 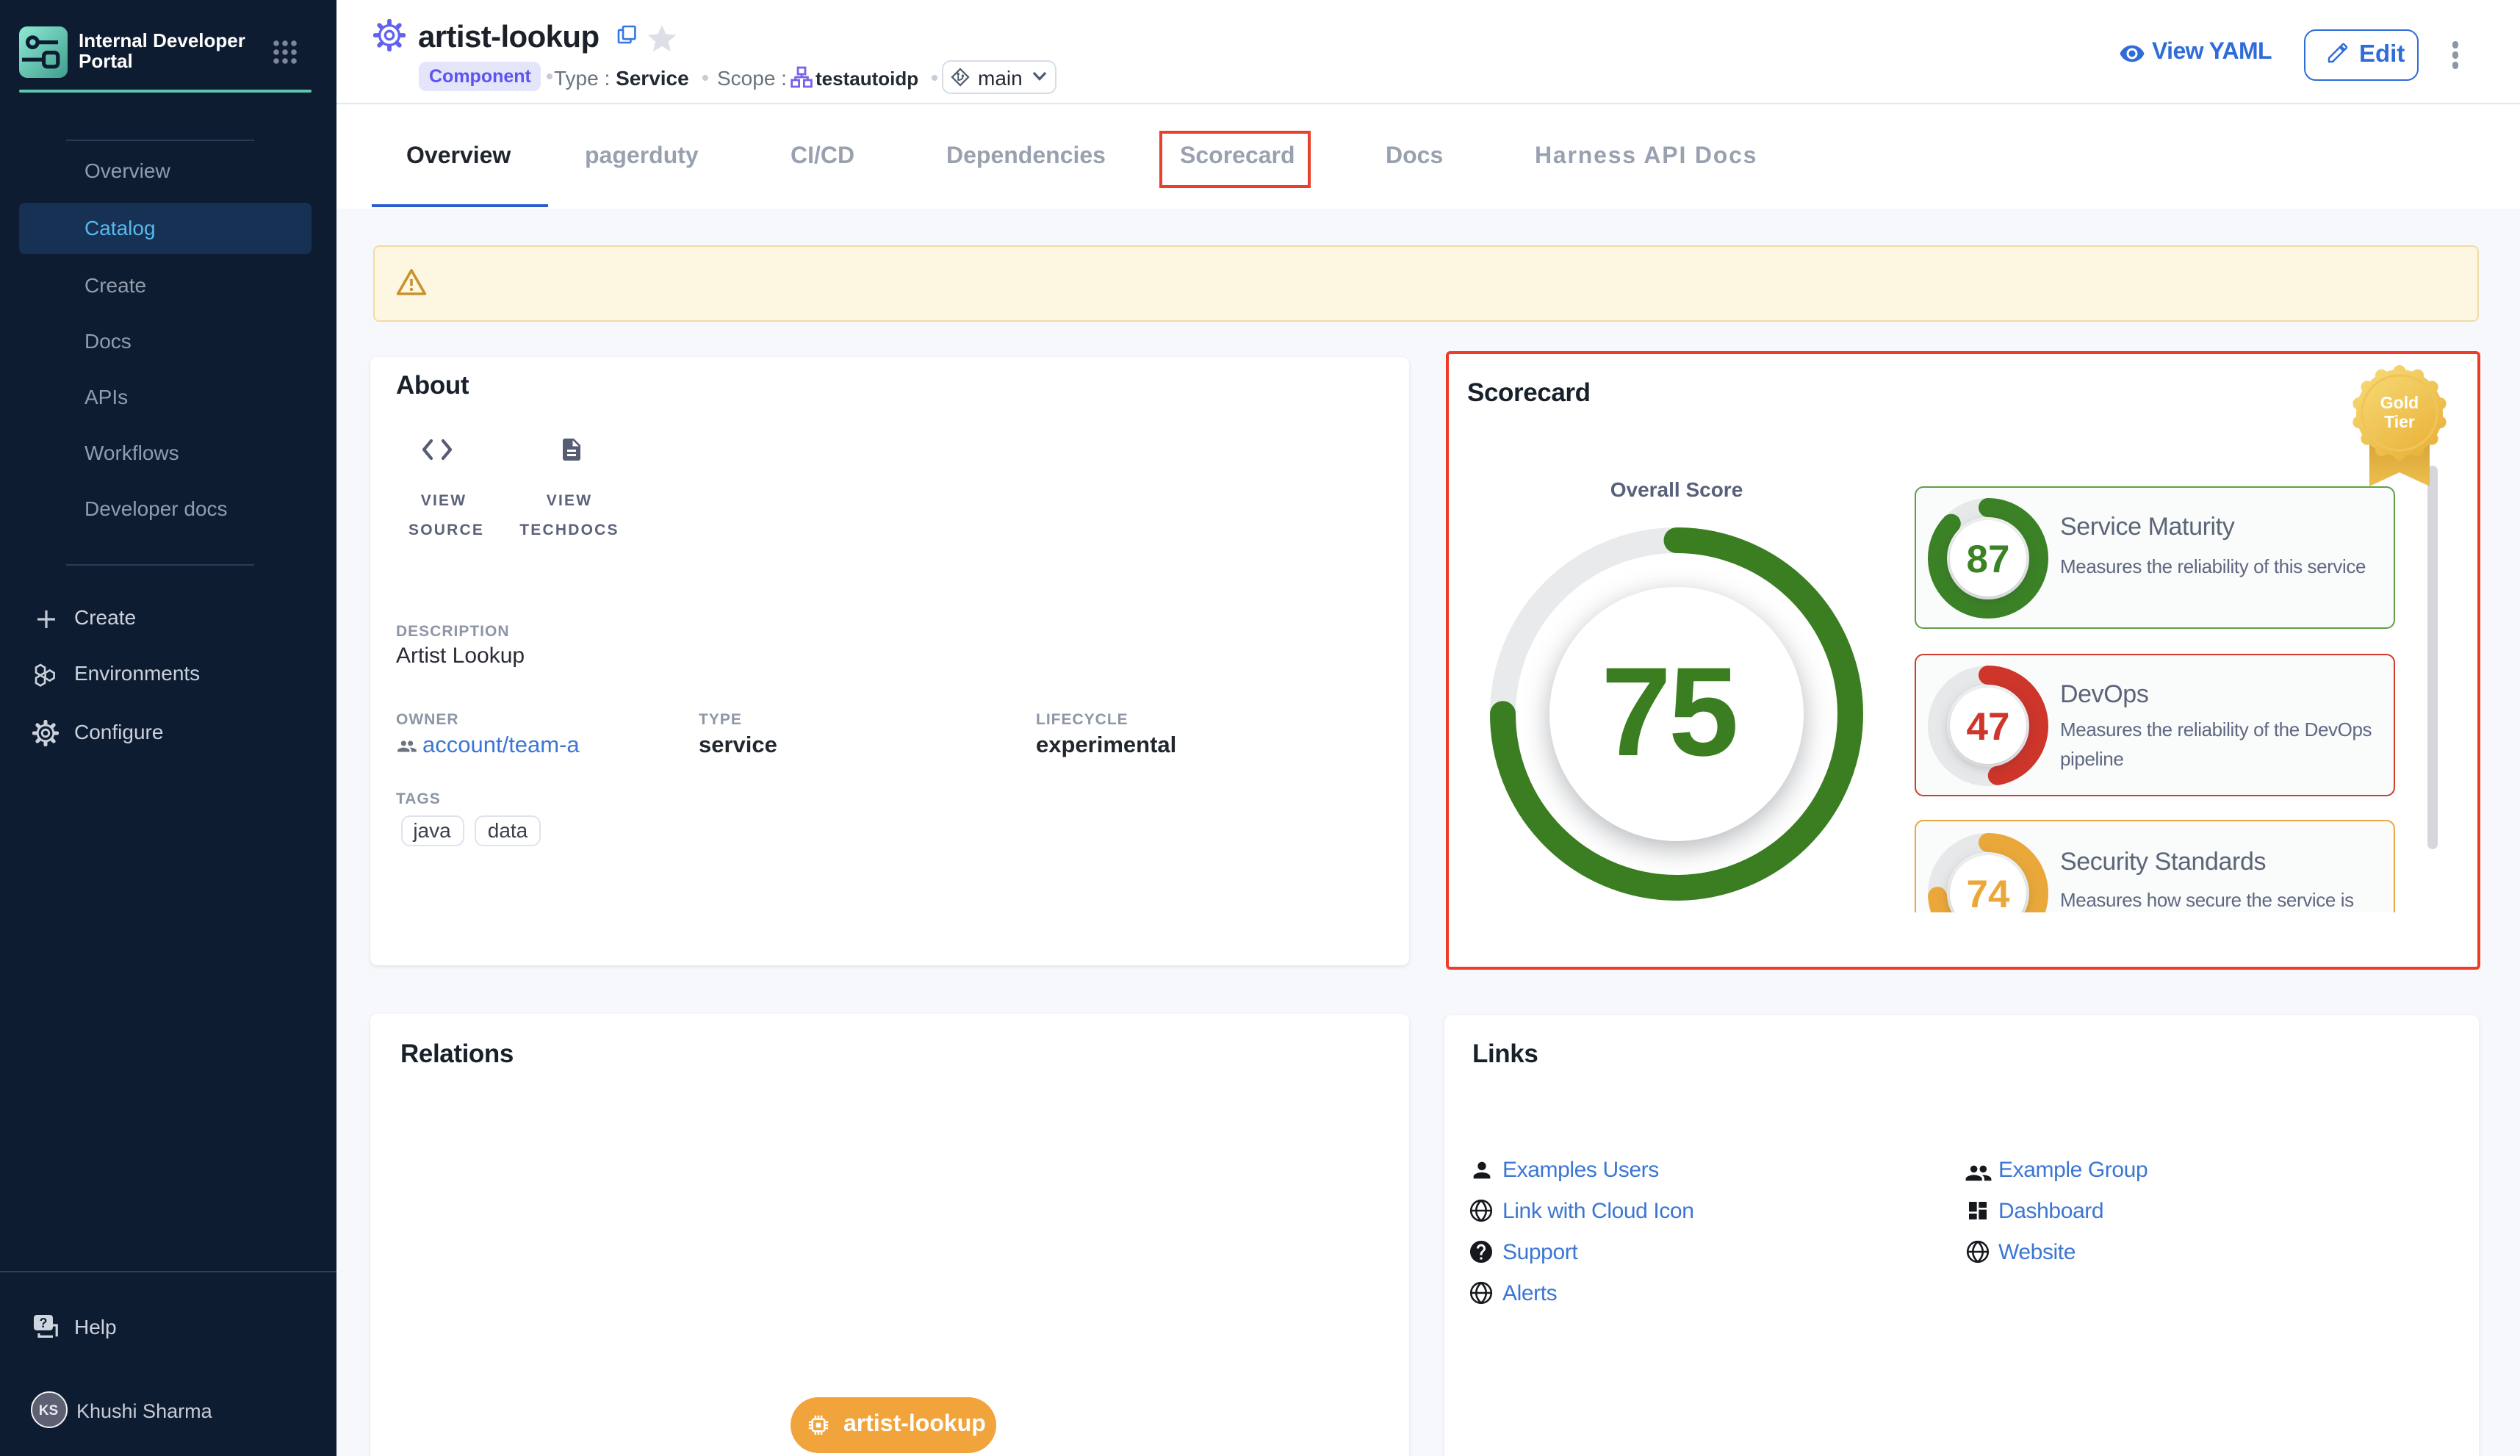 What do you see at coordinates (1988, 559) in the screenshot?
I see `svg-text: 87` at bounding box center [1988, 559].